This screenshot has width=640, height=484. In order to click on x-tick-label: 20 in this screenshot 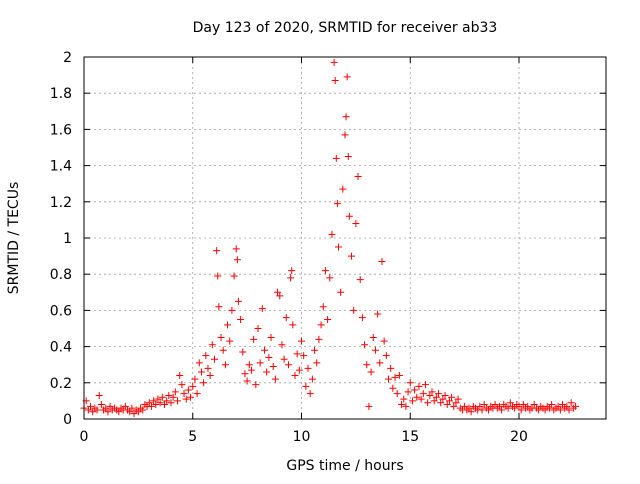, I will do `click(519, 437)`.